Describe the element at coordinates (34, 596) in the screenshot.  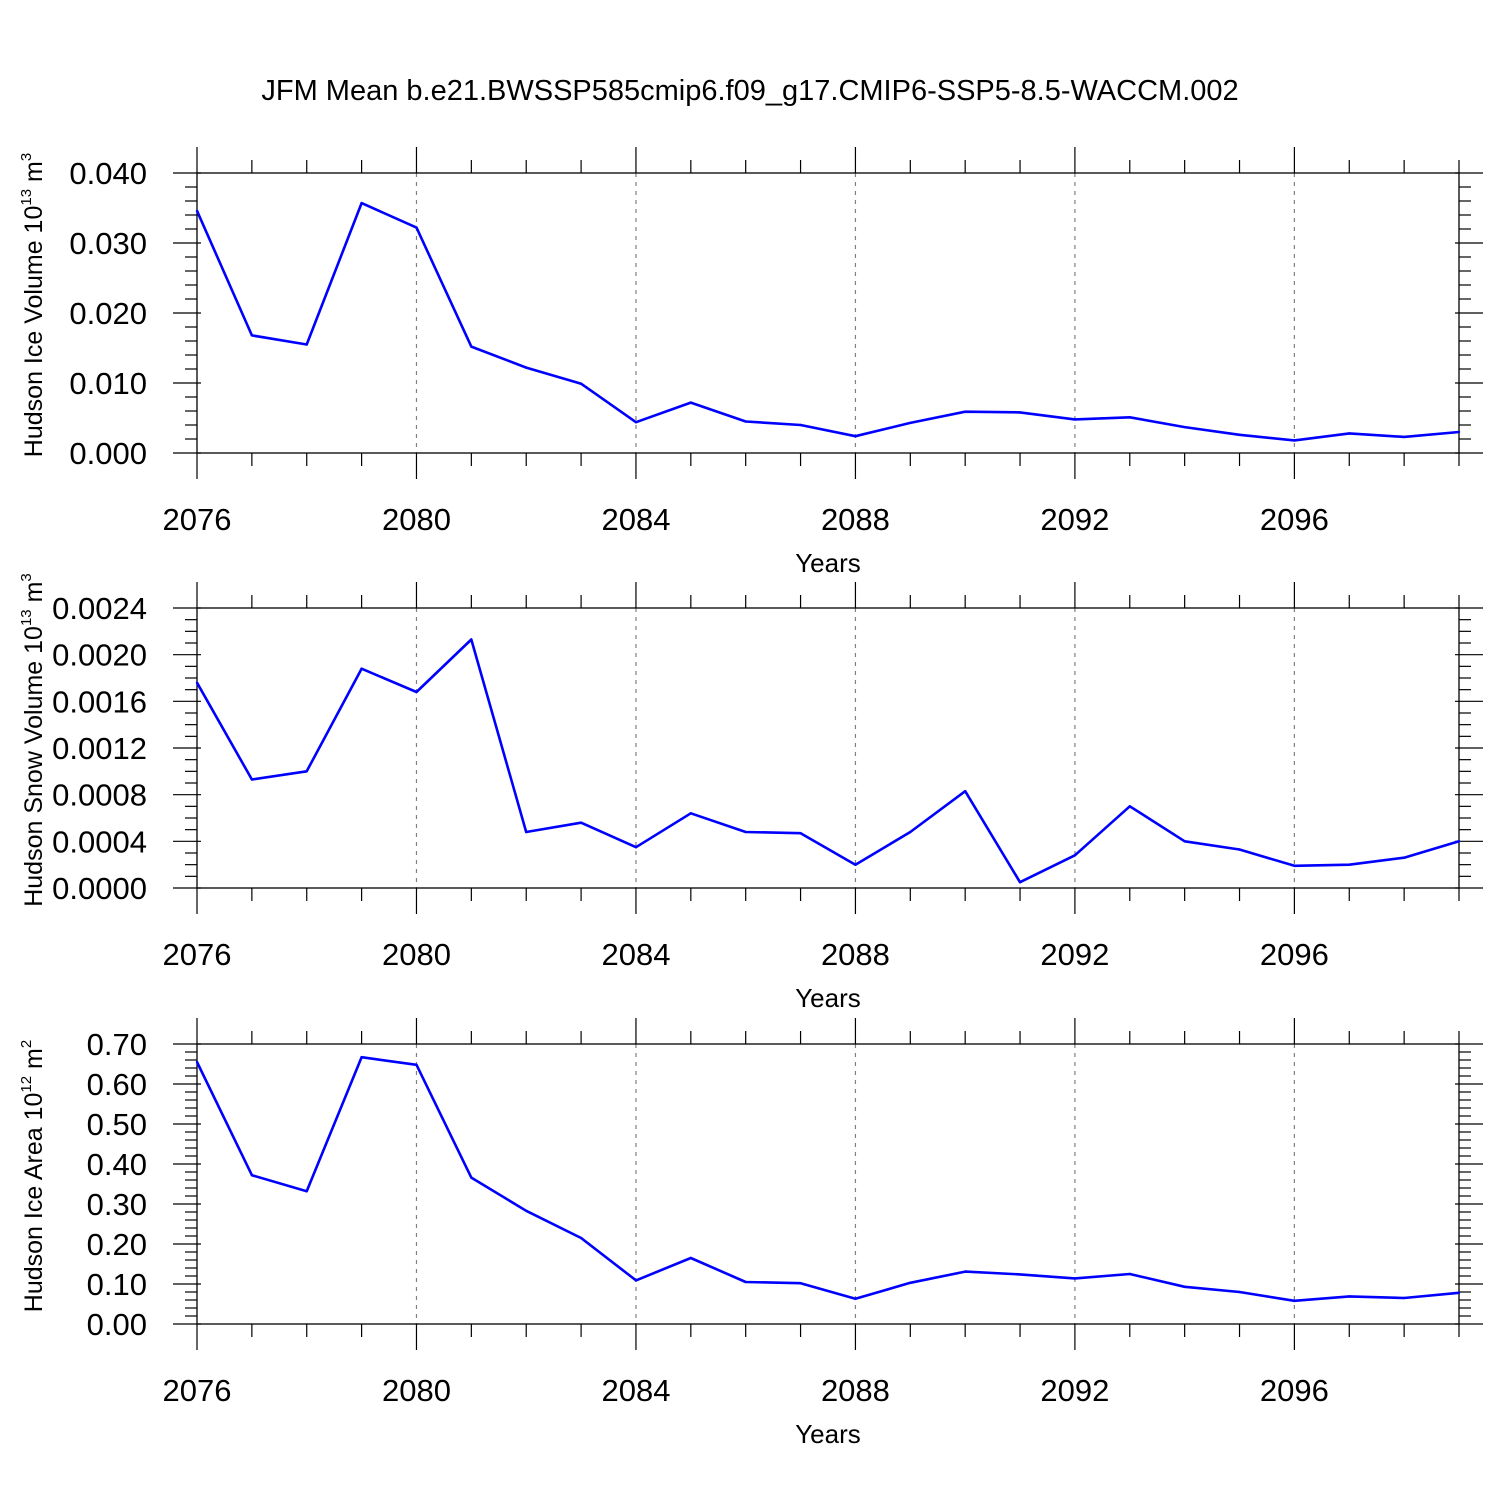
I see `y-axis-label-unit: m` at that location.